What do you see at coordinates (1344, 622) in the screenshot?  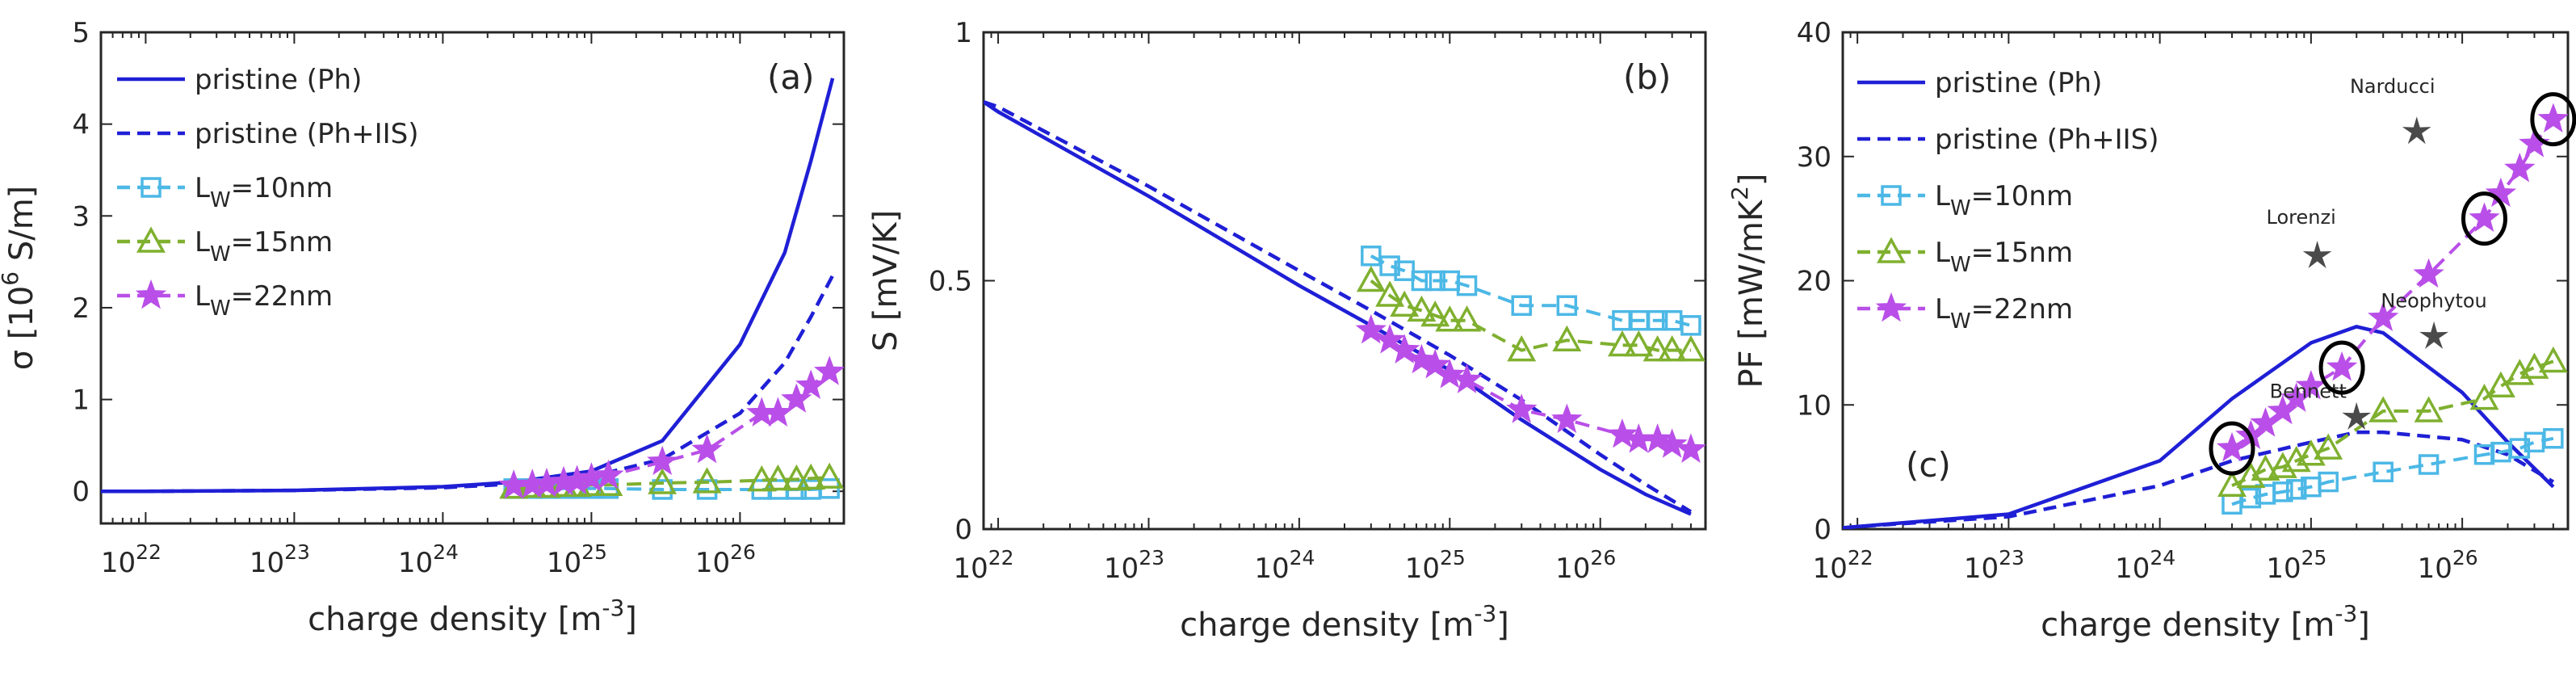 I see `x-axis-label: charge density [m-3]` at bounding box center [1344, 622].